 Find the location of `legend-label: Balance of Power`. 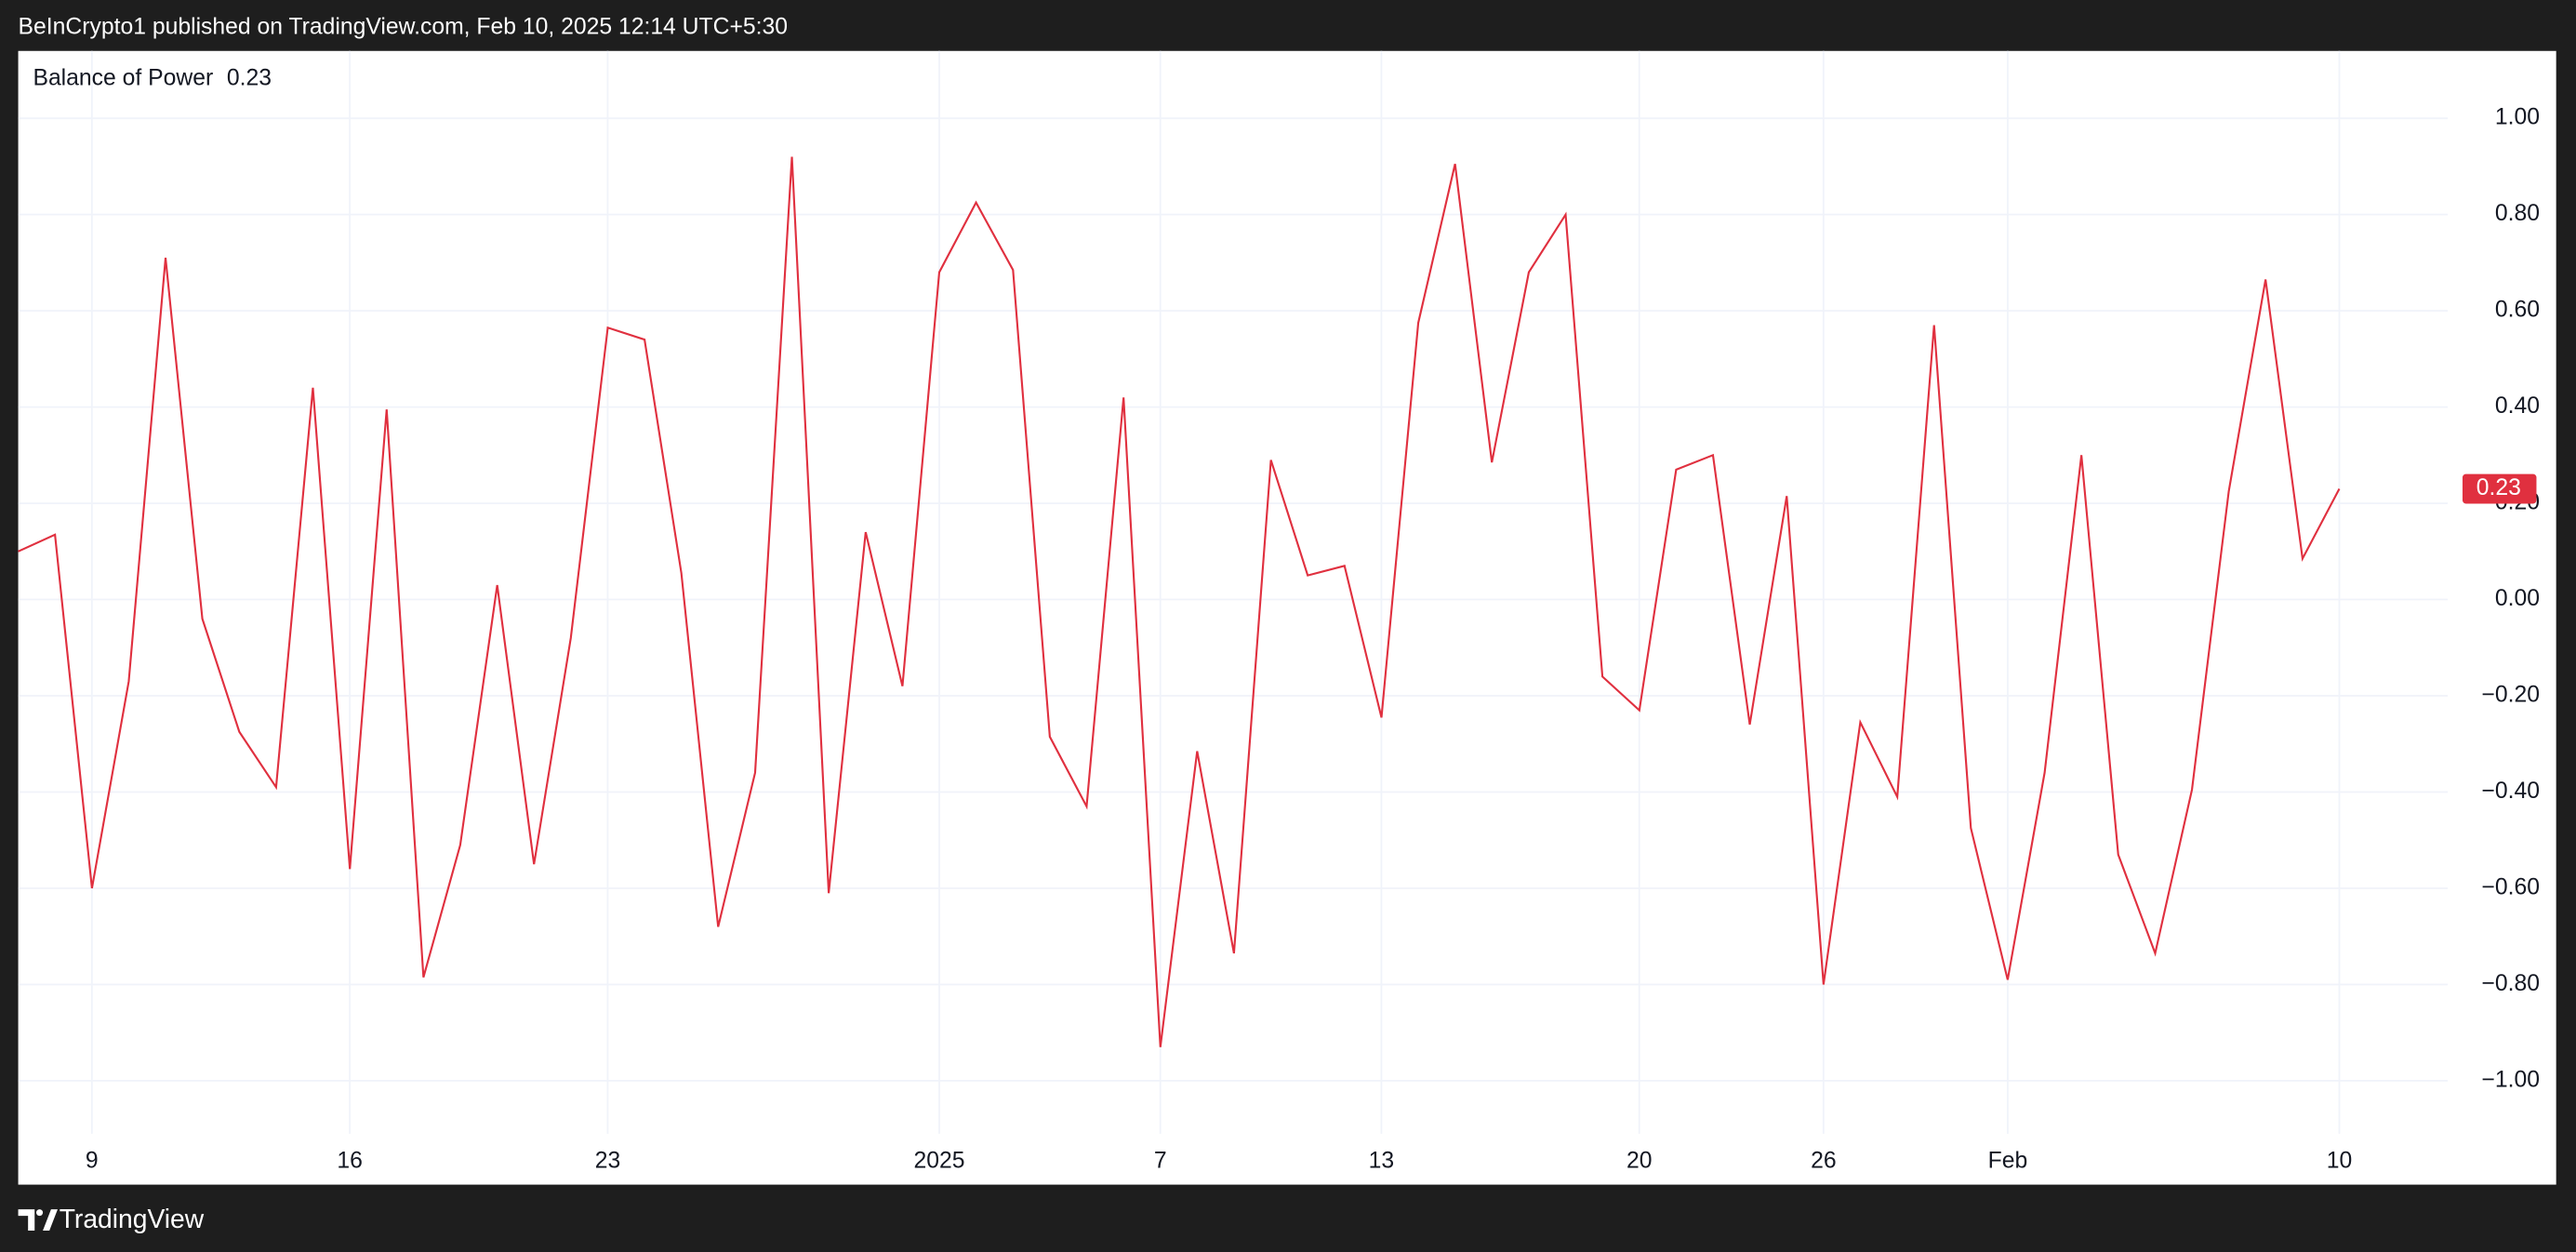

legend-label: Balance of Power is located at coordinates (123, 77).